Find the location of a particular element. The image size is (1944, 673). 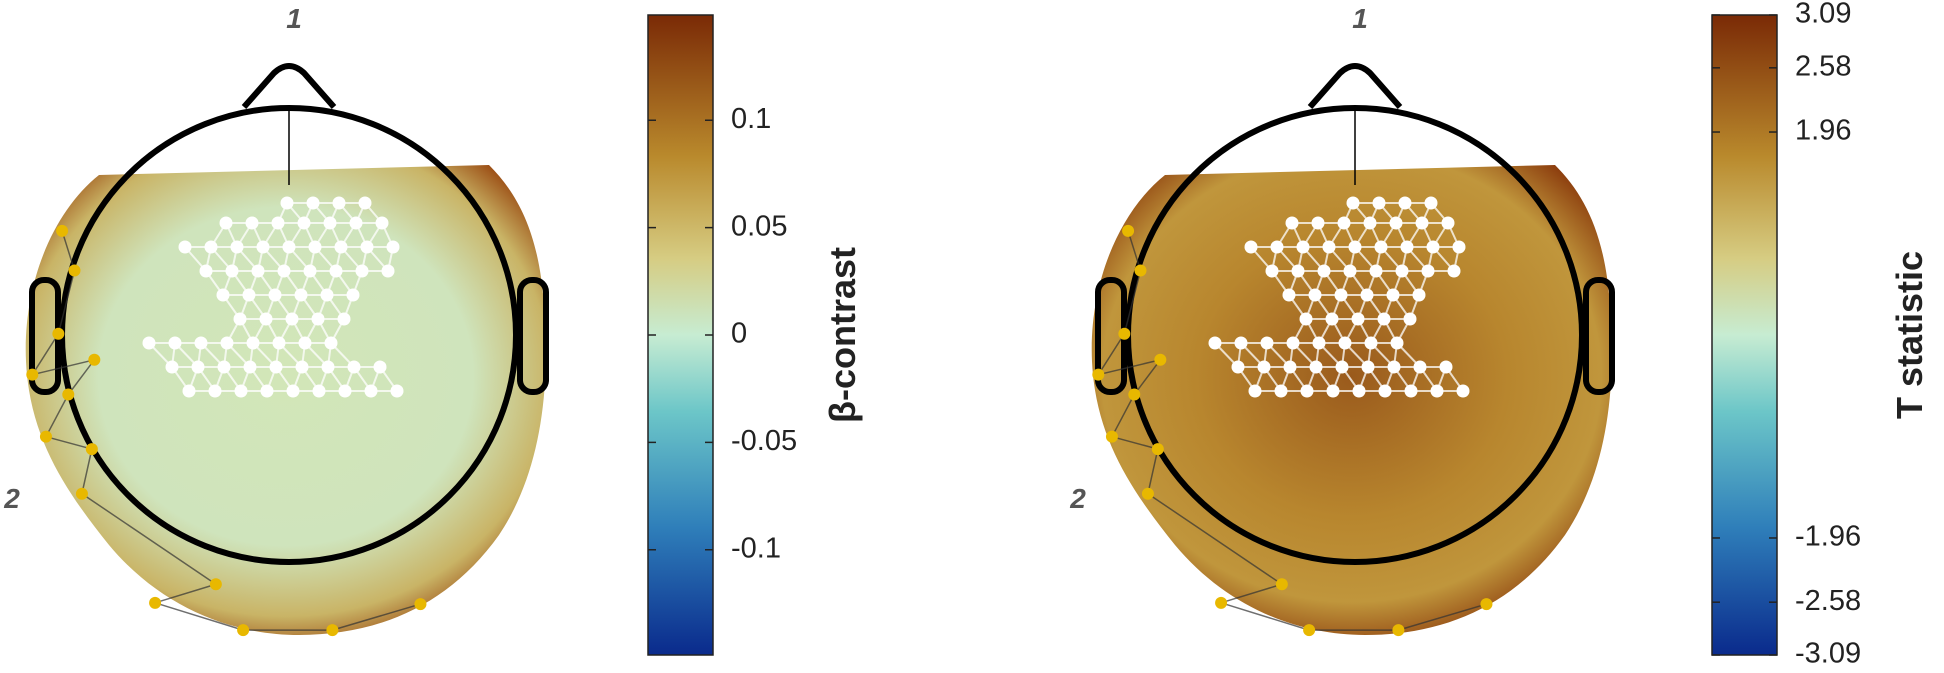

tick-label: -3.09 is located at coordinates (1828, 654).